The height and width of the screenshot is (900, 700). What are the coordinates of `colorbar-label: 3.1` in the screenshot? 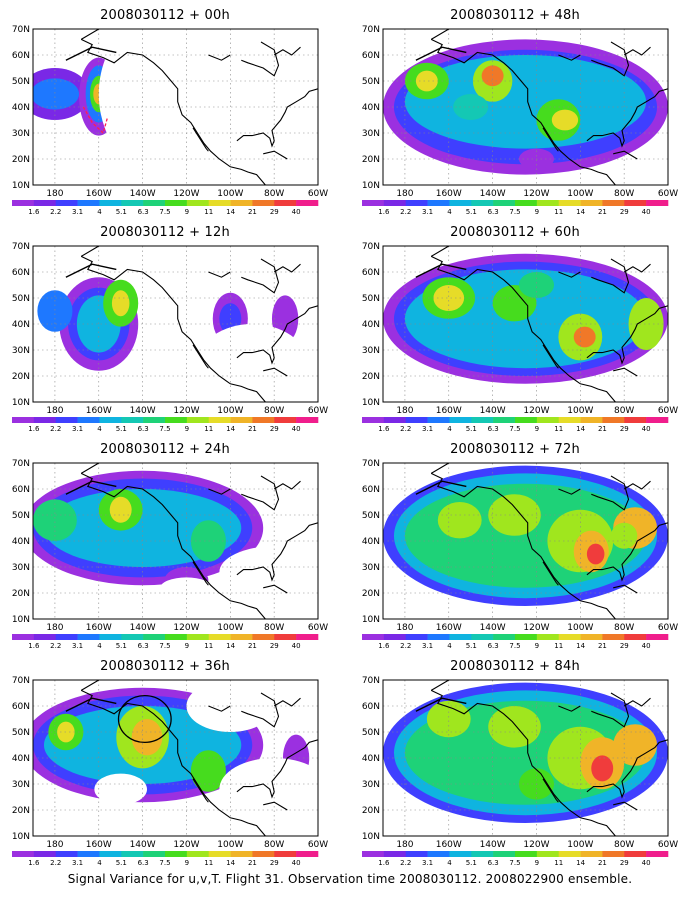 It's located at (427, 646).